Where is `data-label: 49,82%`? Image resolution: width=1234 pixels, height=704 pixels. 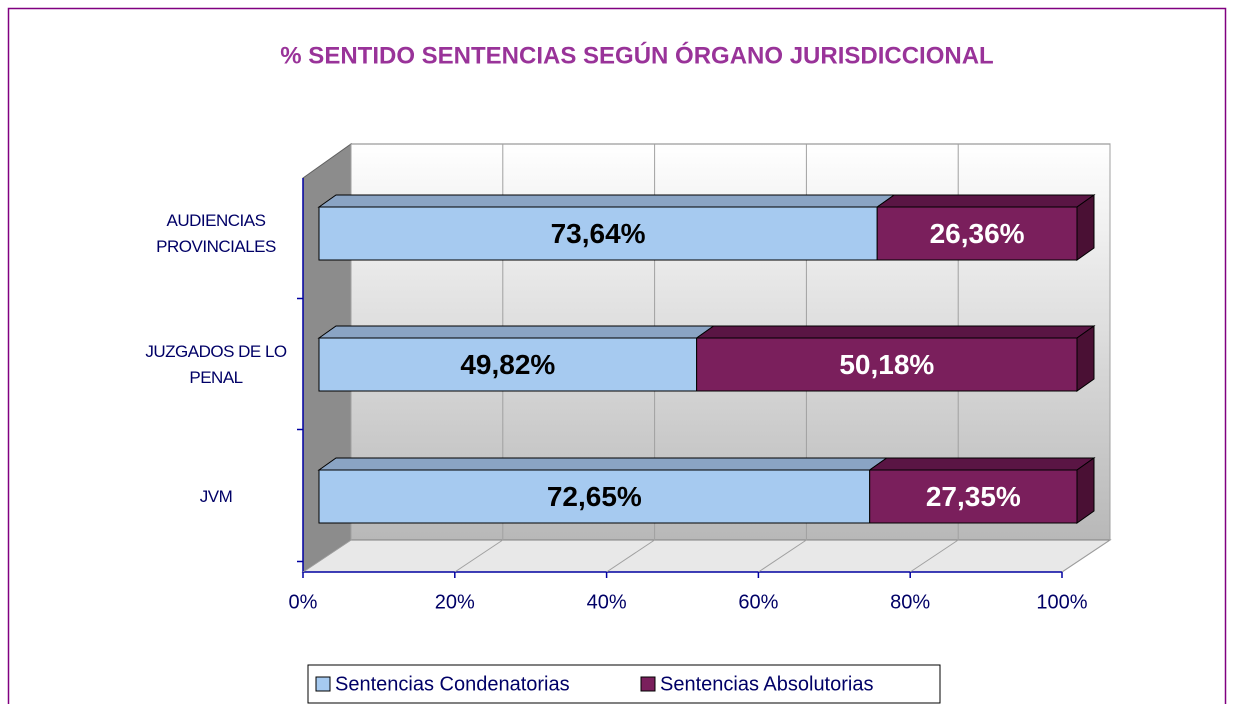 data-label: 49,82% is located at coordinates (507, 364).